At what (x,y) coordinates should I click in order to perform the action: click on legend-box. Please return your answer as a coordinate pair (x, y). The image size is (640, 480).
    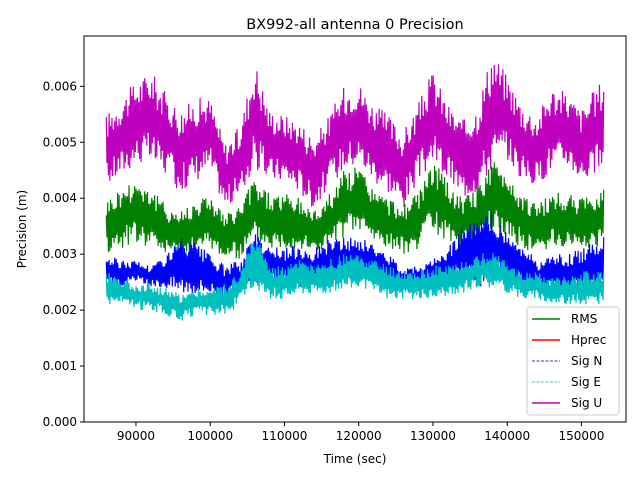
    Looking at the image, I should click on (573, 361).